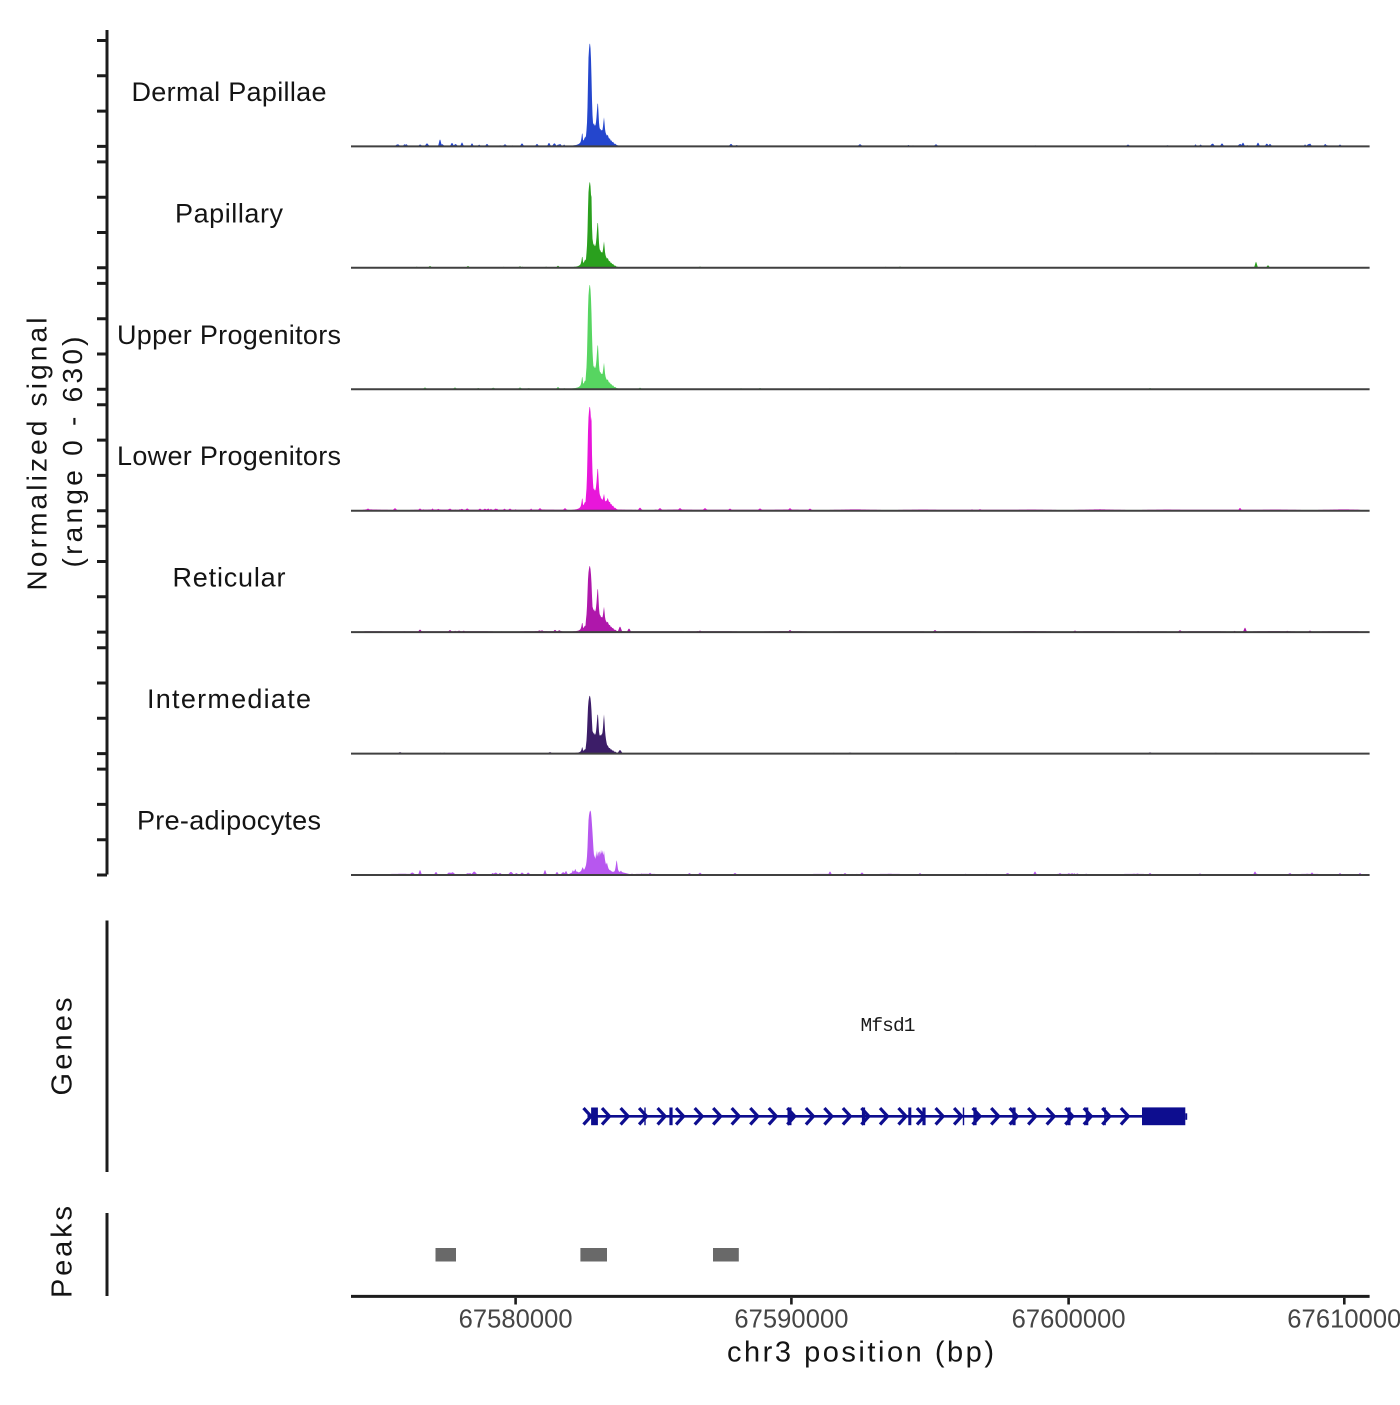 The image size is (1400, 1405). What do you see at coordinates (516, 1320) in the screenshot?
I see `svg-text: 67580000` at bounding box center [516, 1320].